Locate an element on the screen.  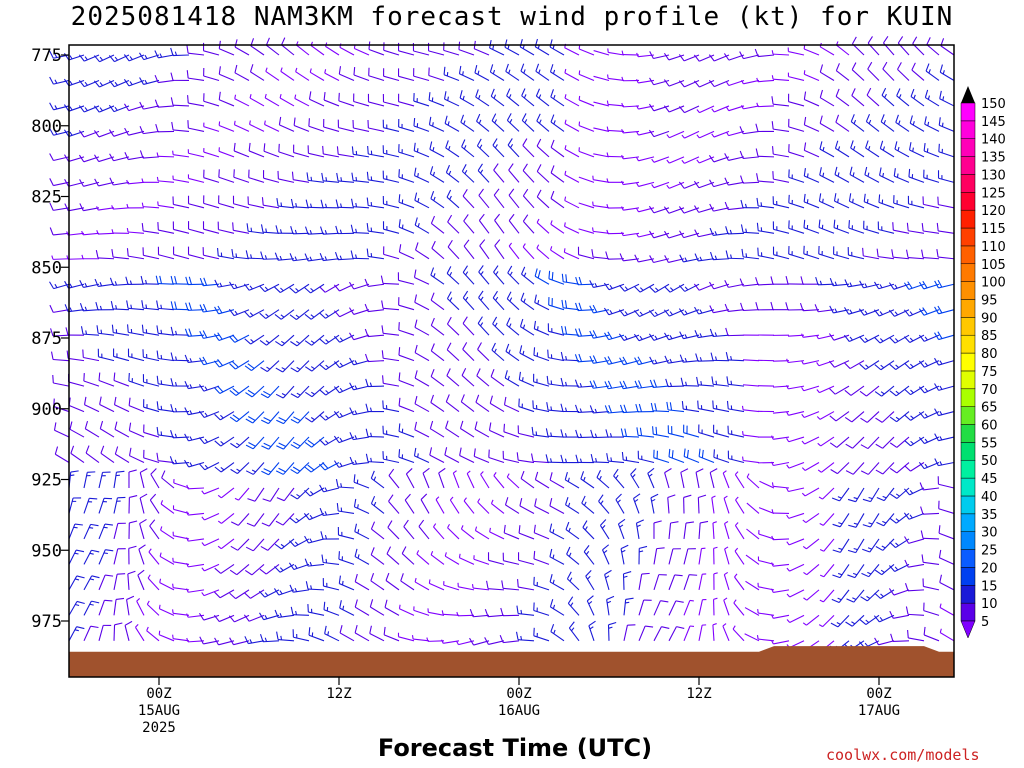
colorbar-label: 85 is located at coordinates (989, 336).